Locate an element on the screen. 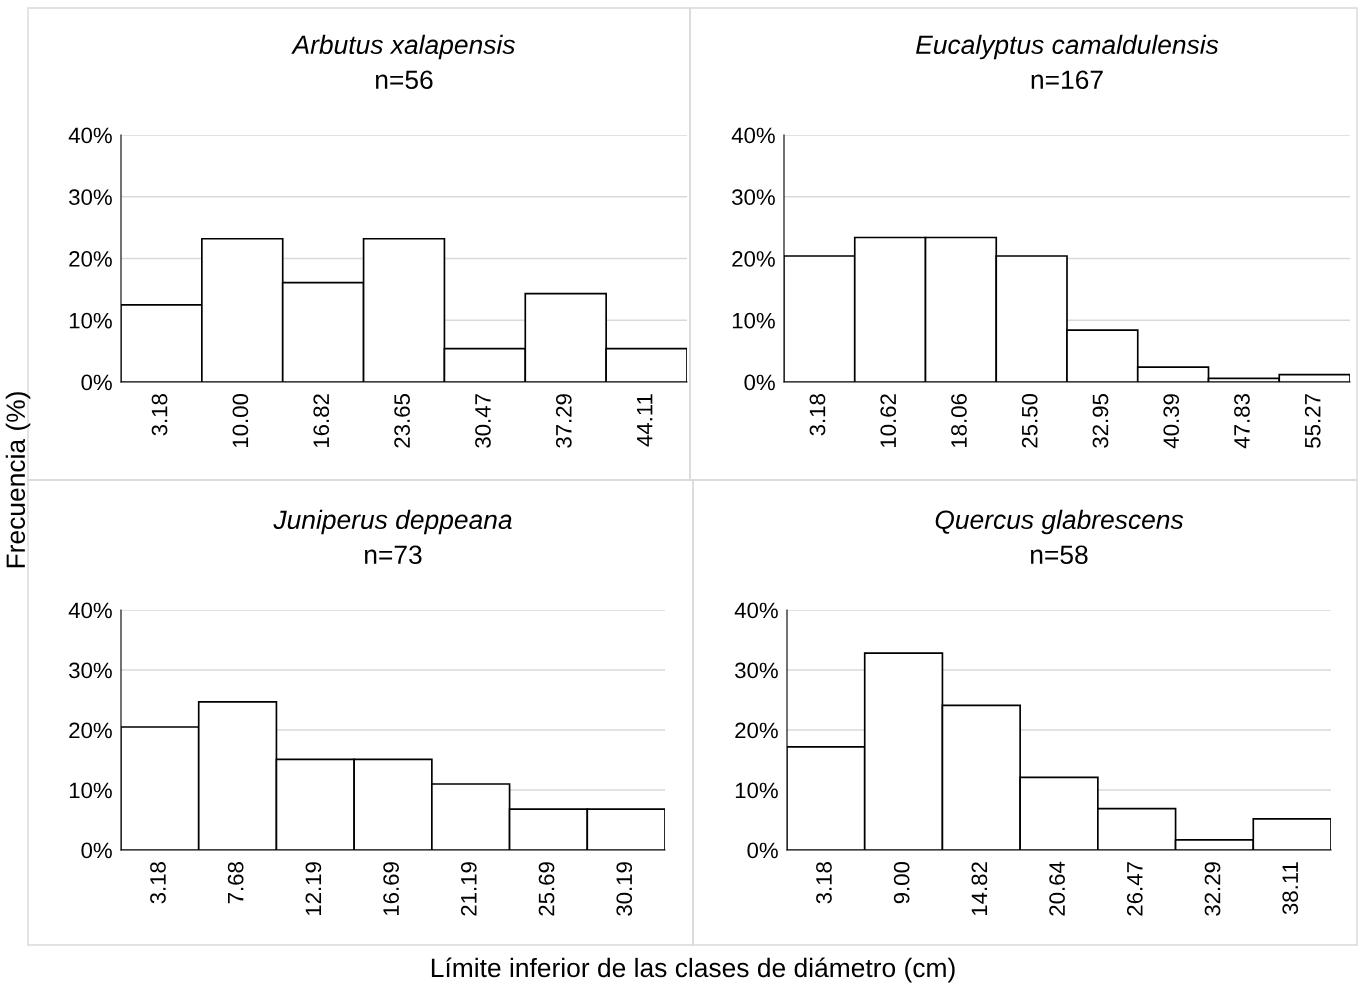 The height and width of the screenshot is (995, 1366). x-tick-label: 32.95 is located at coordinates (1100, 421).